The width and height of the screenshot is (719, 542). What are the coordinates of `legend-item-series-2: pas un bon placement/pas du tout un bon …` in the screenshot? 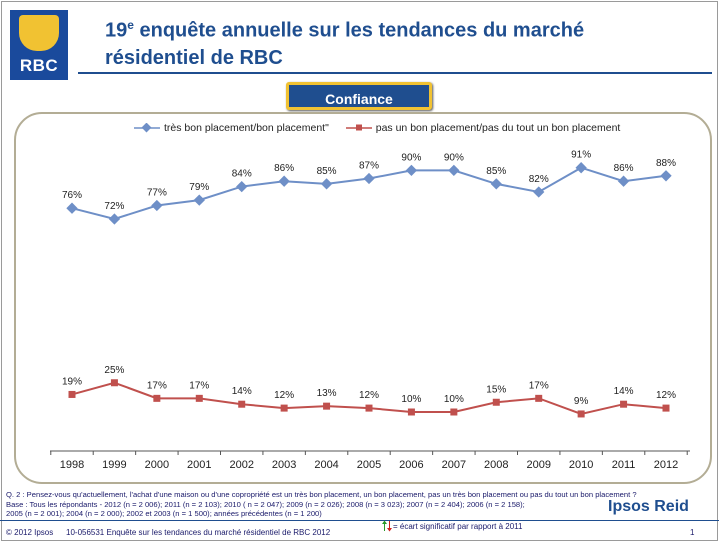 It's located at (483, 128).